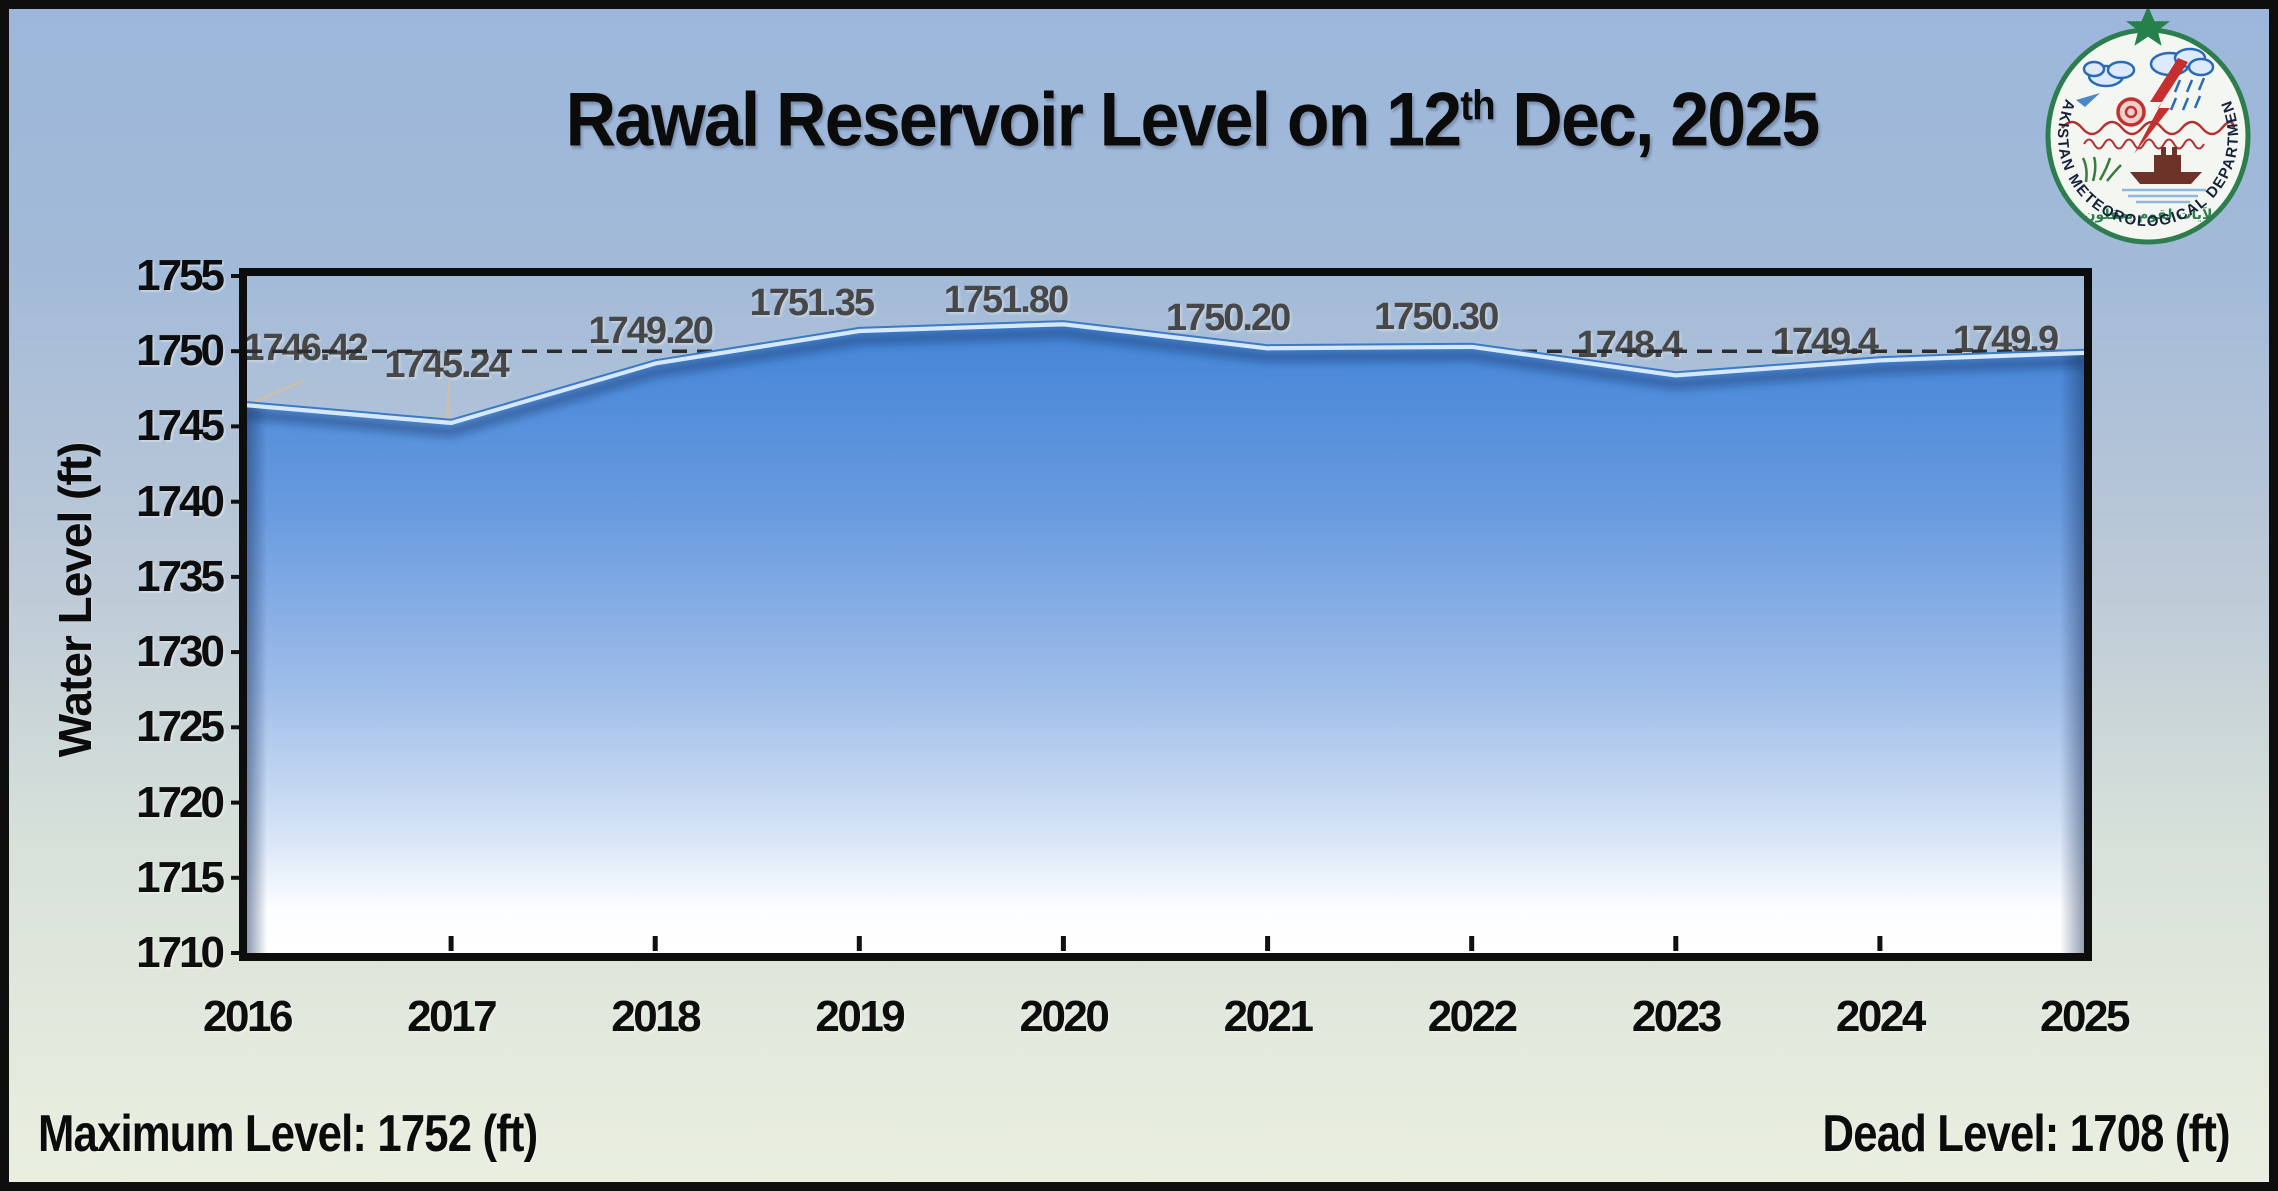  Describe the element at coordinates (180, 802) in the screenshot. I see `y-tick-label: 1720` at that location.